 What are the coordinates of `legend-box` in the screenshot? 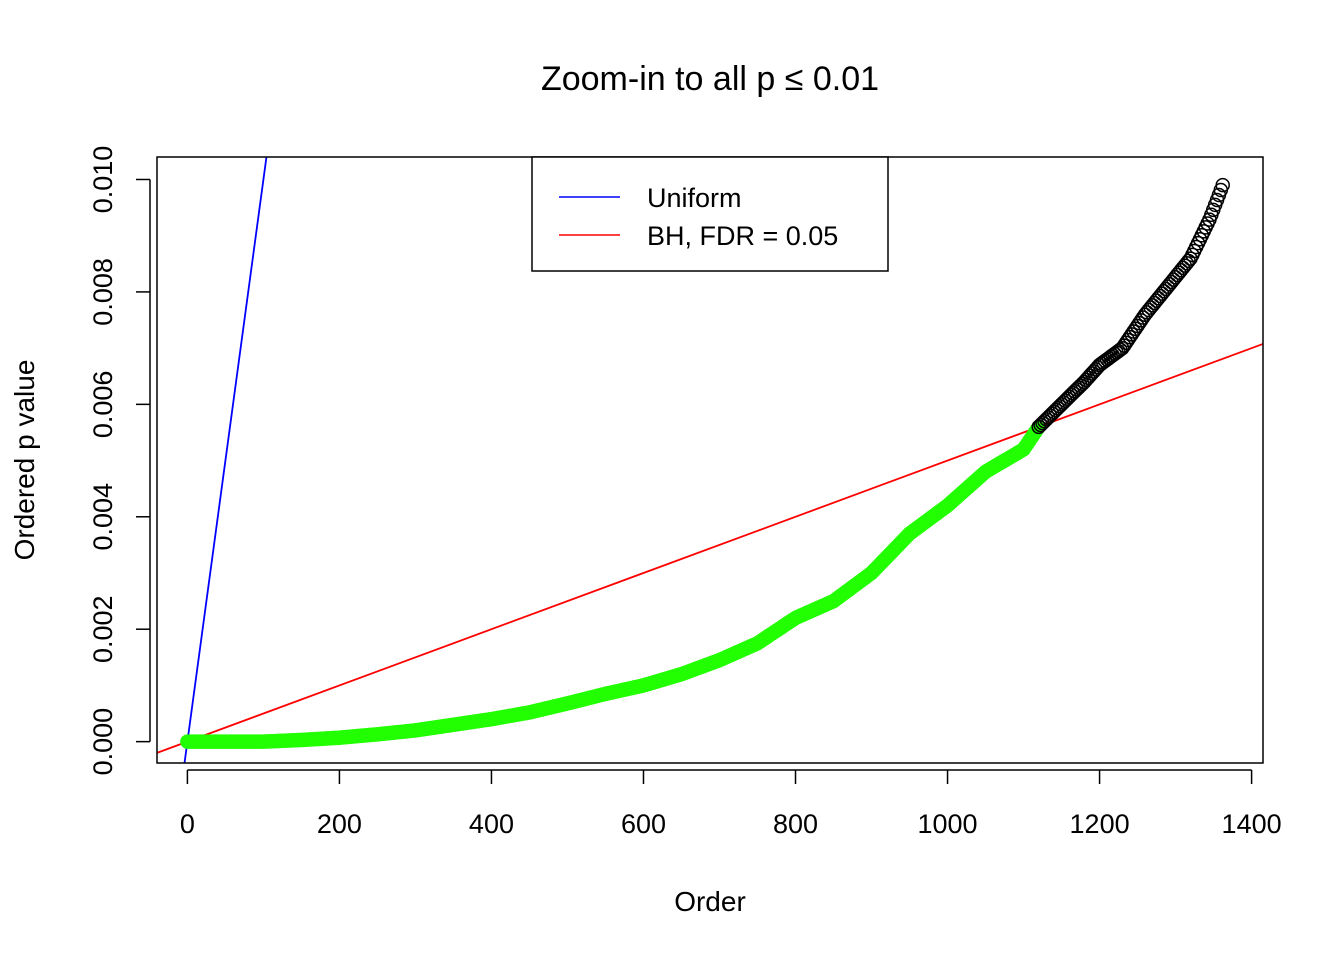 It's located at (710, 214).